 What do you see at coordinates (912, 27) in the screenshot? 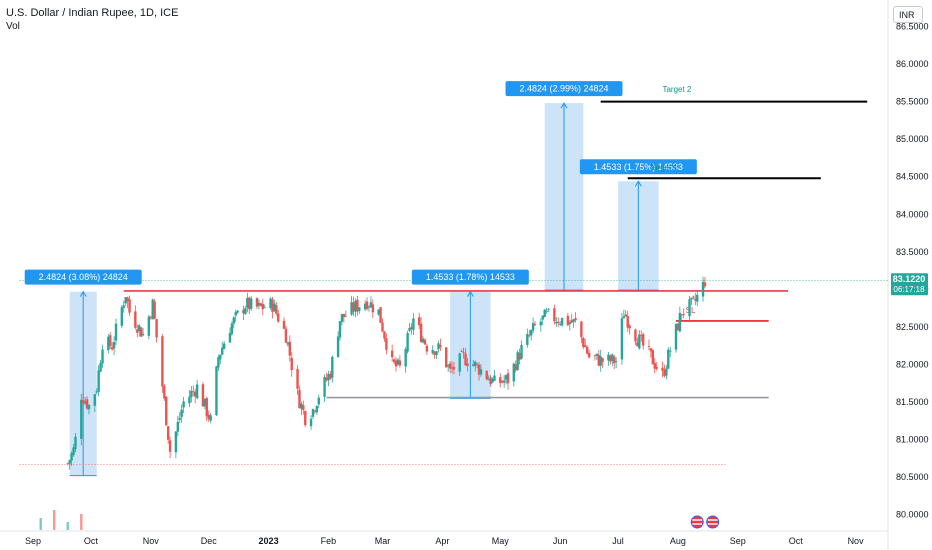
I see `y-tick-label: 86.5000` at bounding box center [912, 27].